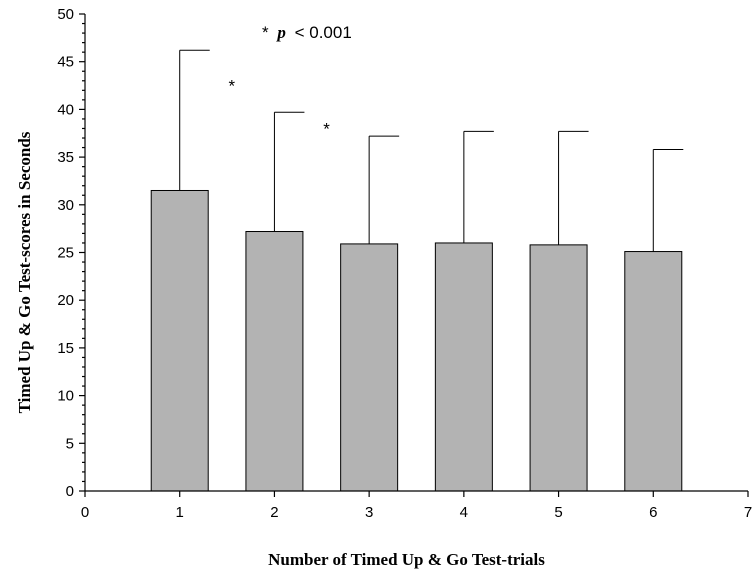  What do you see at coordinates (279, 108) in the screenshot?
I see `significance-marks: **` at bounding box center [279, 108].